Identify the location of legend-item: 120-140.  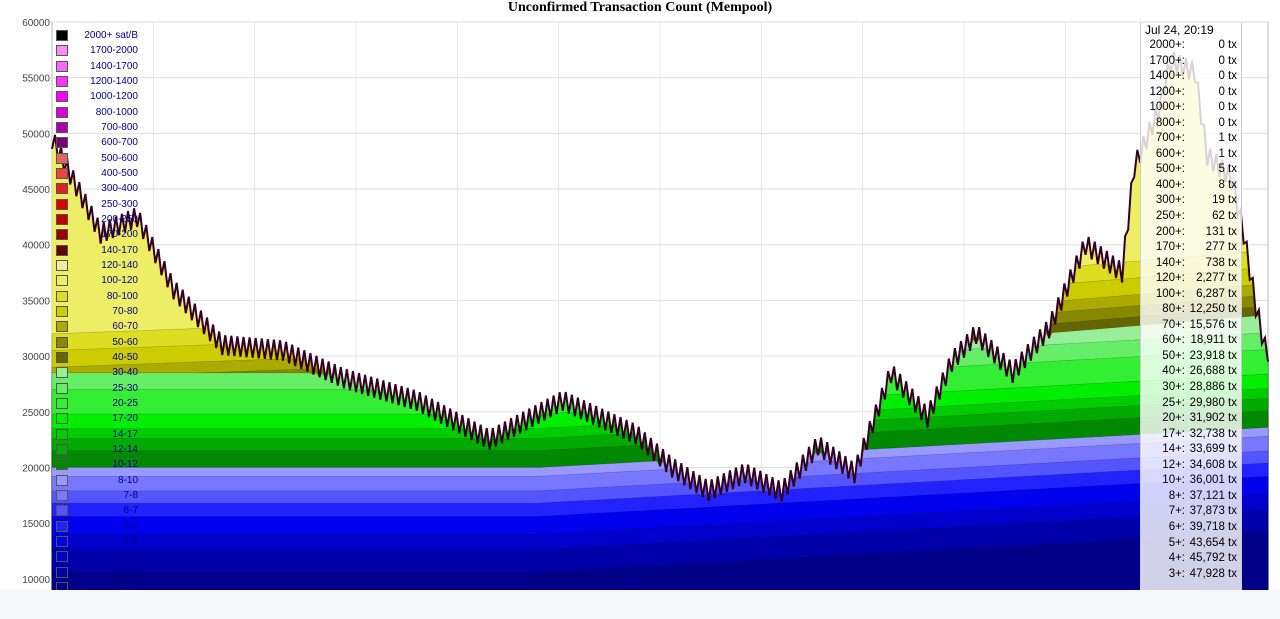
(98, 265).